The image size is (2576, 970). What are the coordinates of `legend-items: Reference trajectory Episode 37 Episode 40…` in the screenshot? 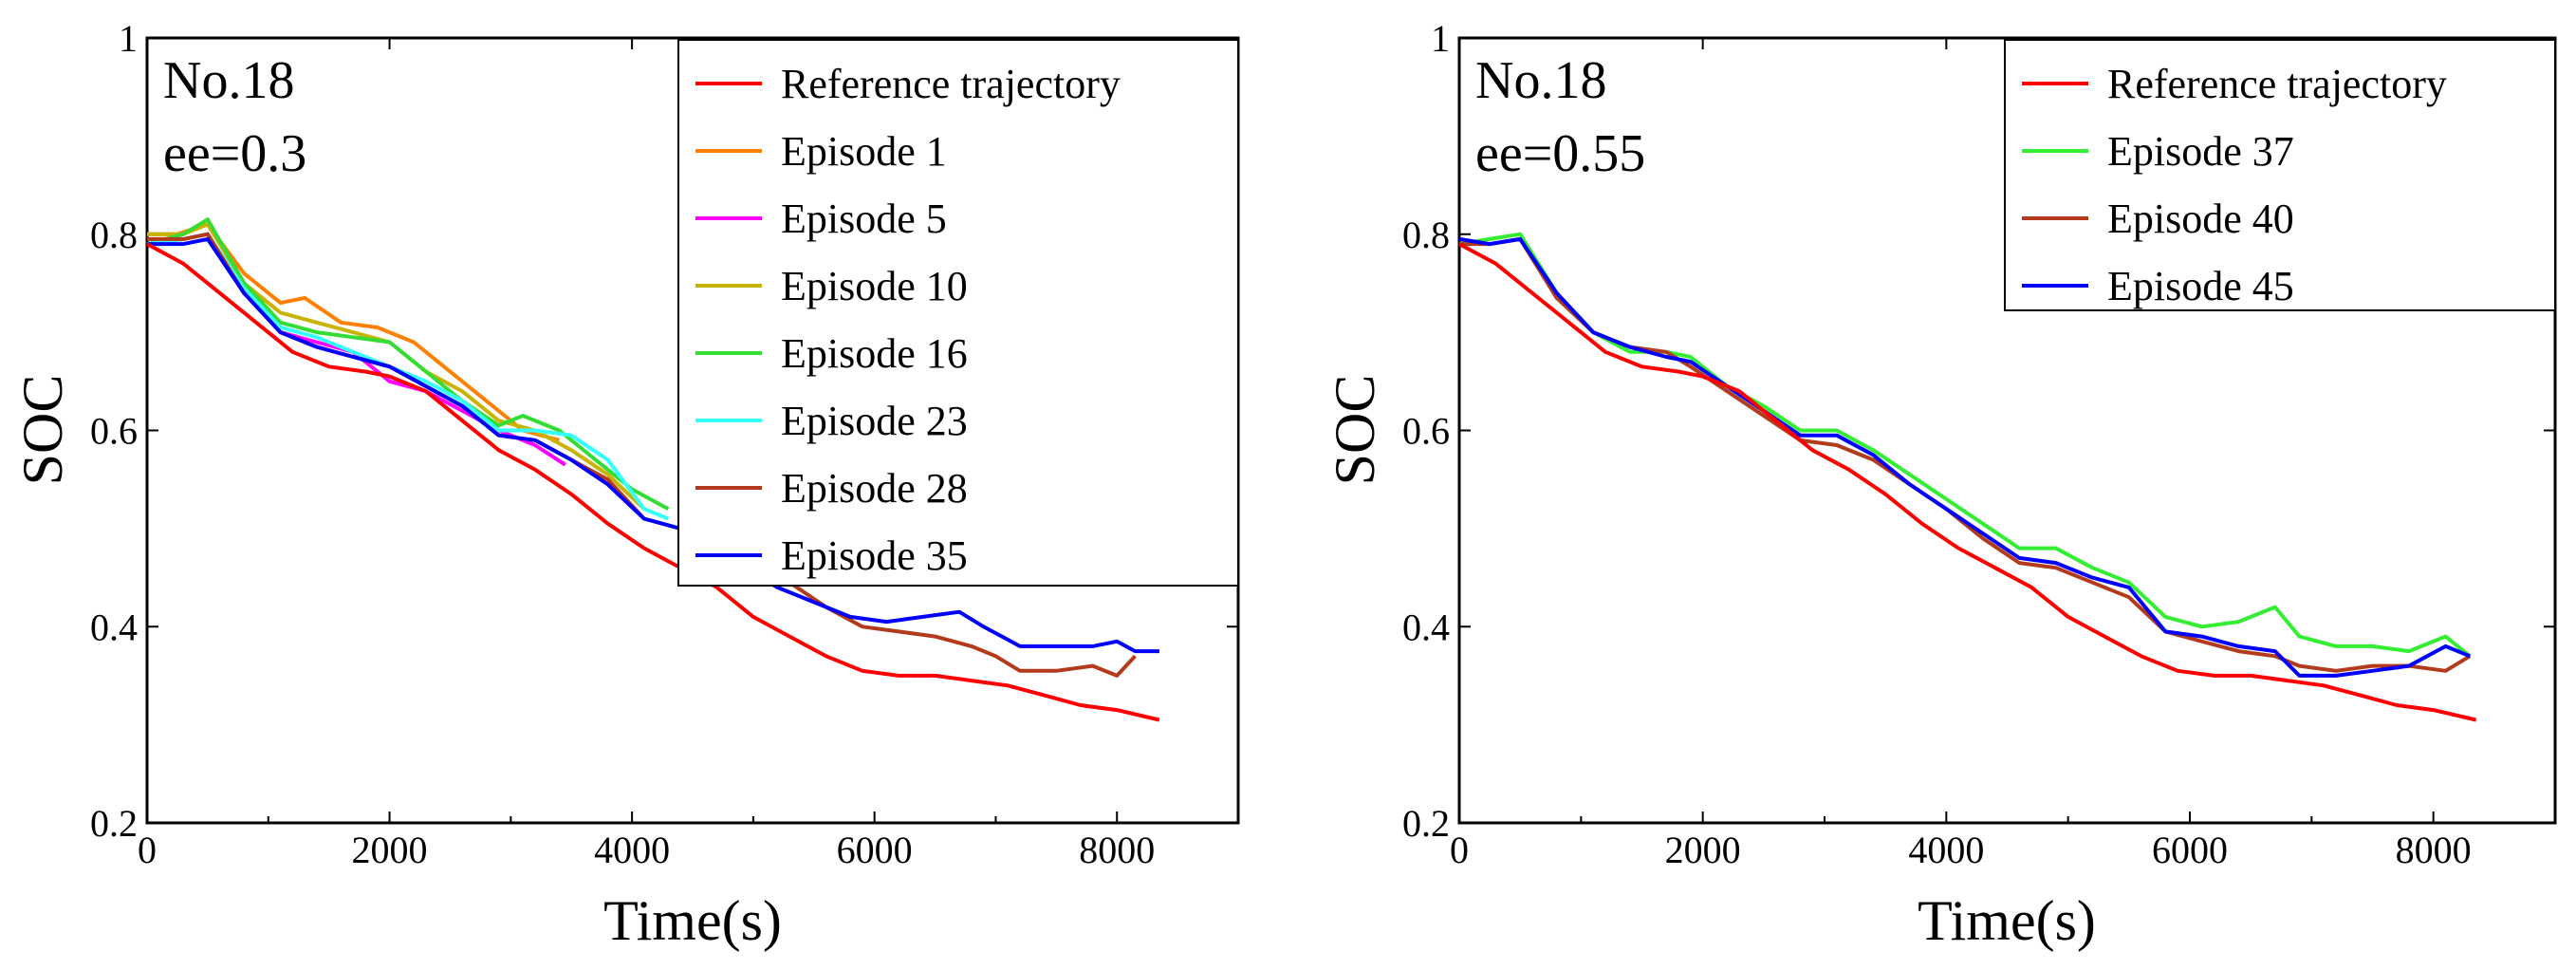 It's located at (2234, 185).